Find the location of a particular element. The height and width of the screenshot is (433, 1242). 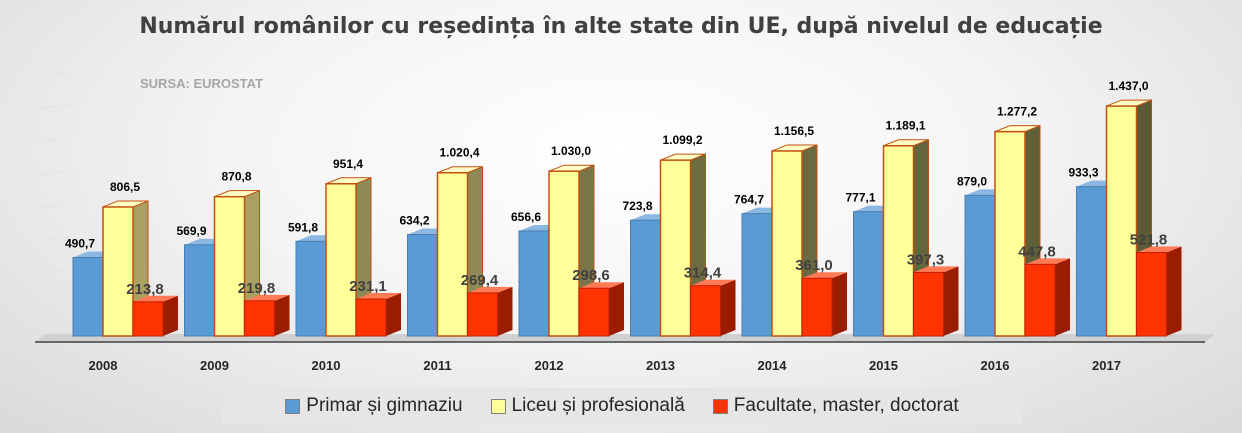

legend-swatch-facultate is located at coordinates (720, 406).